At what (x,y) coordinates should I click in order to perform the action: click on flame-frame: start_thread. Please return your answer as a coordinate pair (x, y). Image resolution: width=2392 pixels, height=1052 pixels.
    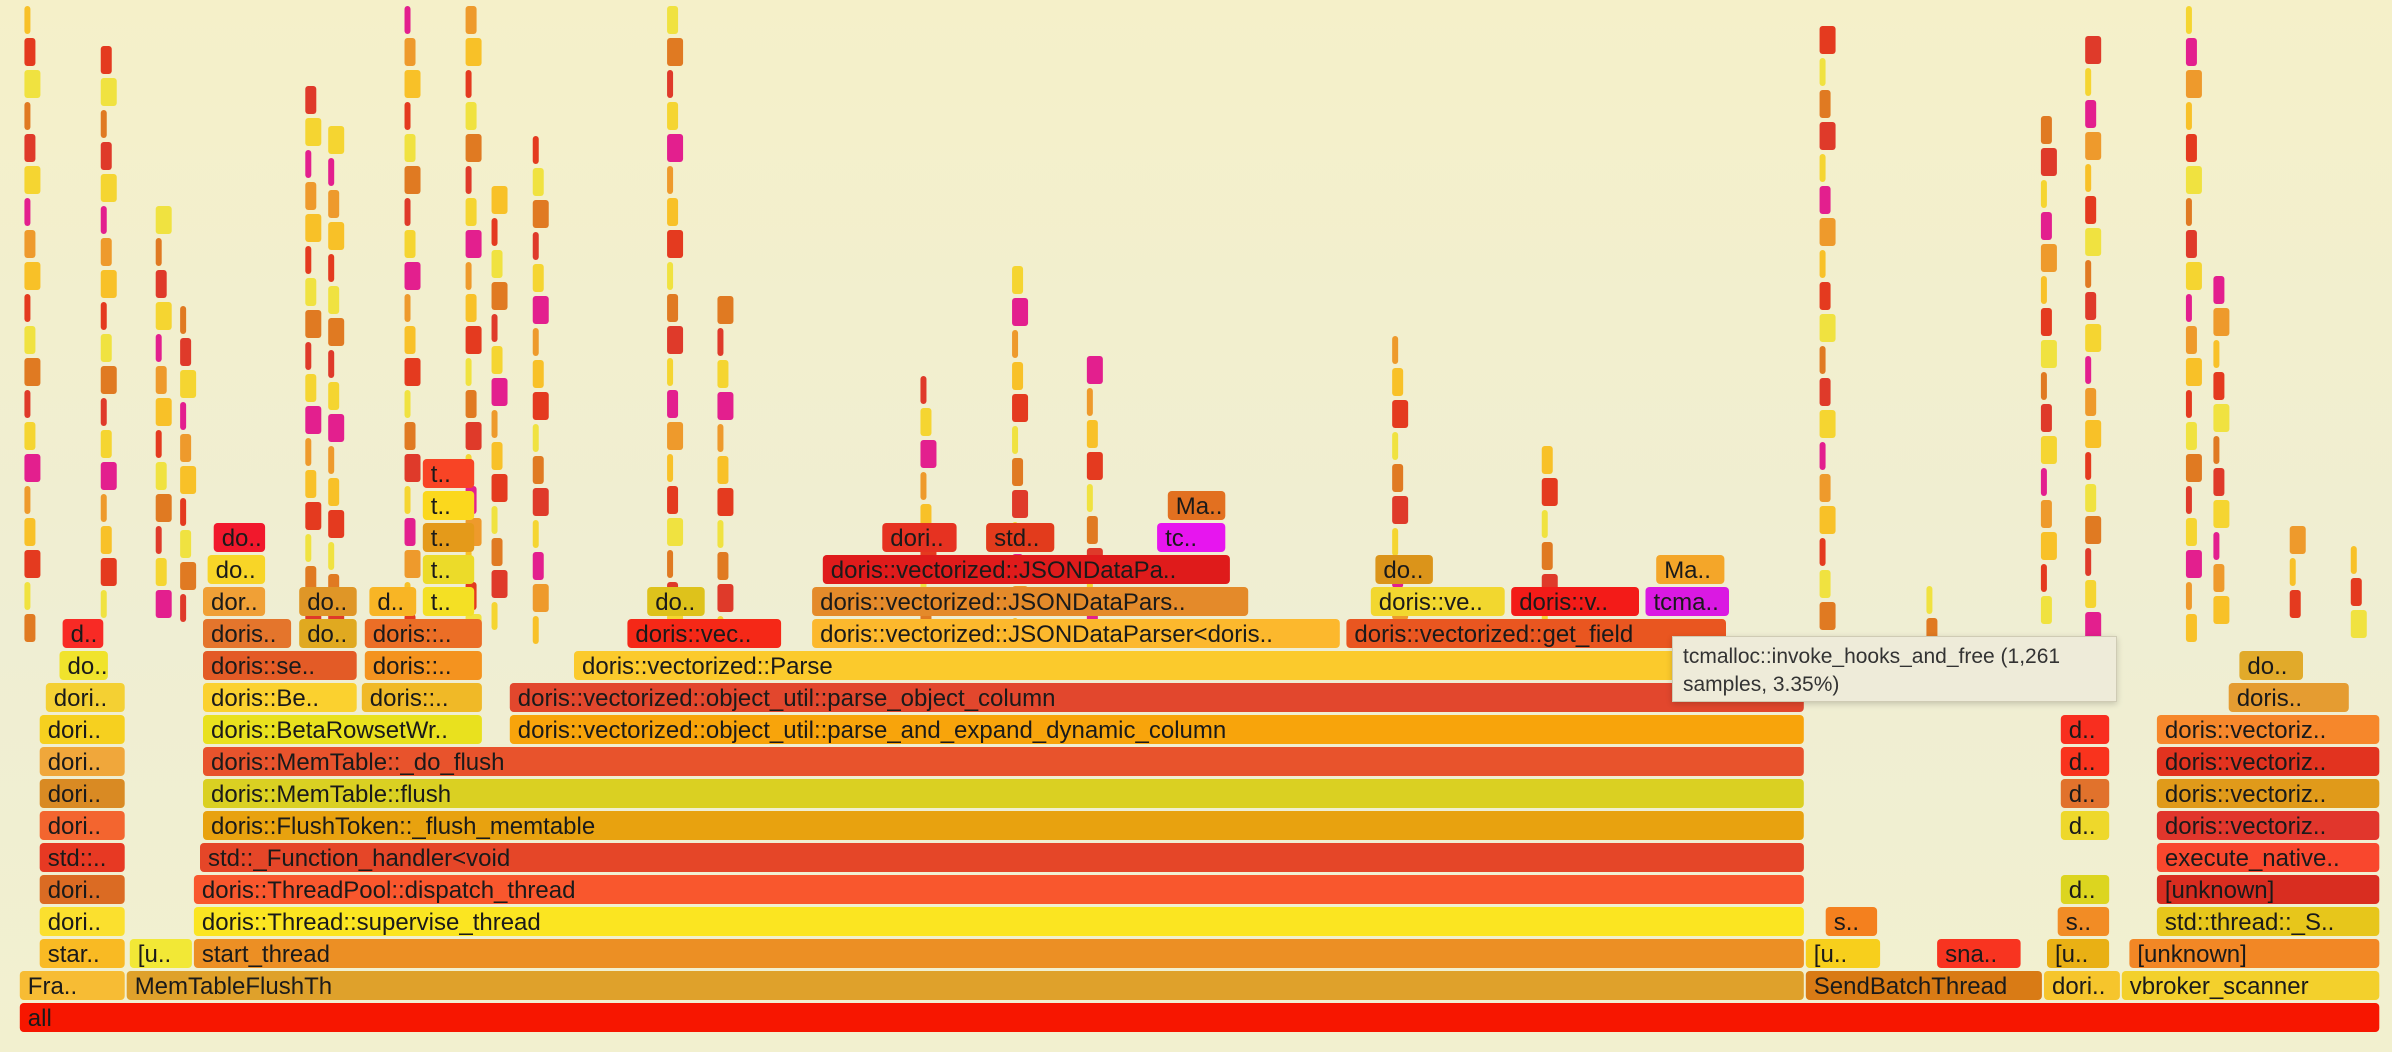
    Looking at the image, I should click on (998, 953).